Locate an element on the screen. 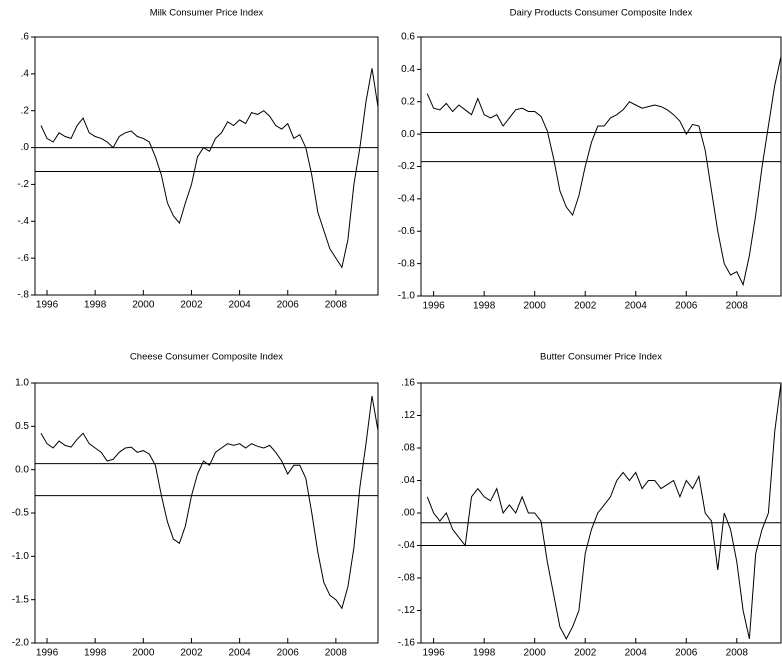  y-tick-label: .12 is located at coordinates (408, 415).